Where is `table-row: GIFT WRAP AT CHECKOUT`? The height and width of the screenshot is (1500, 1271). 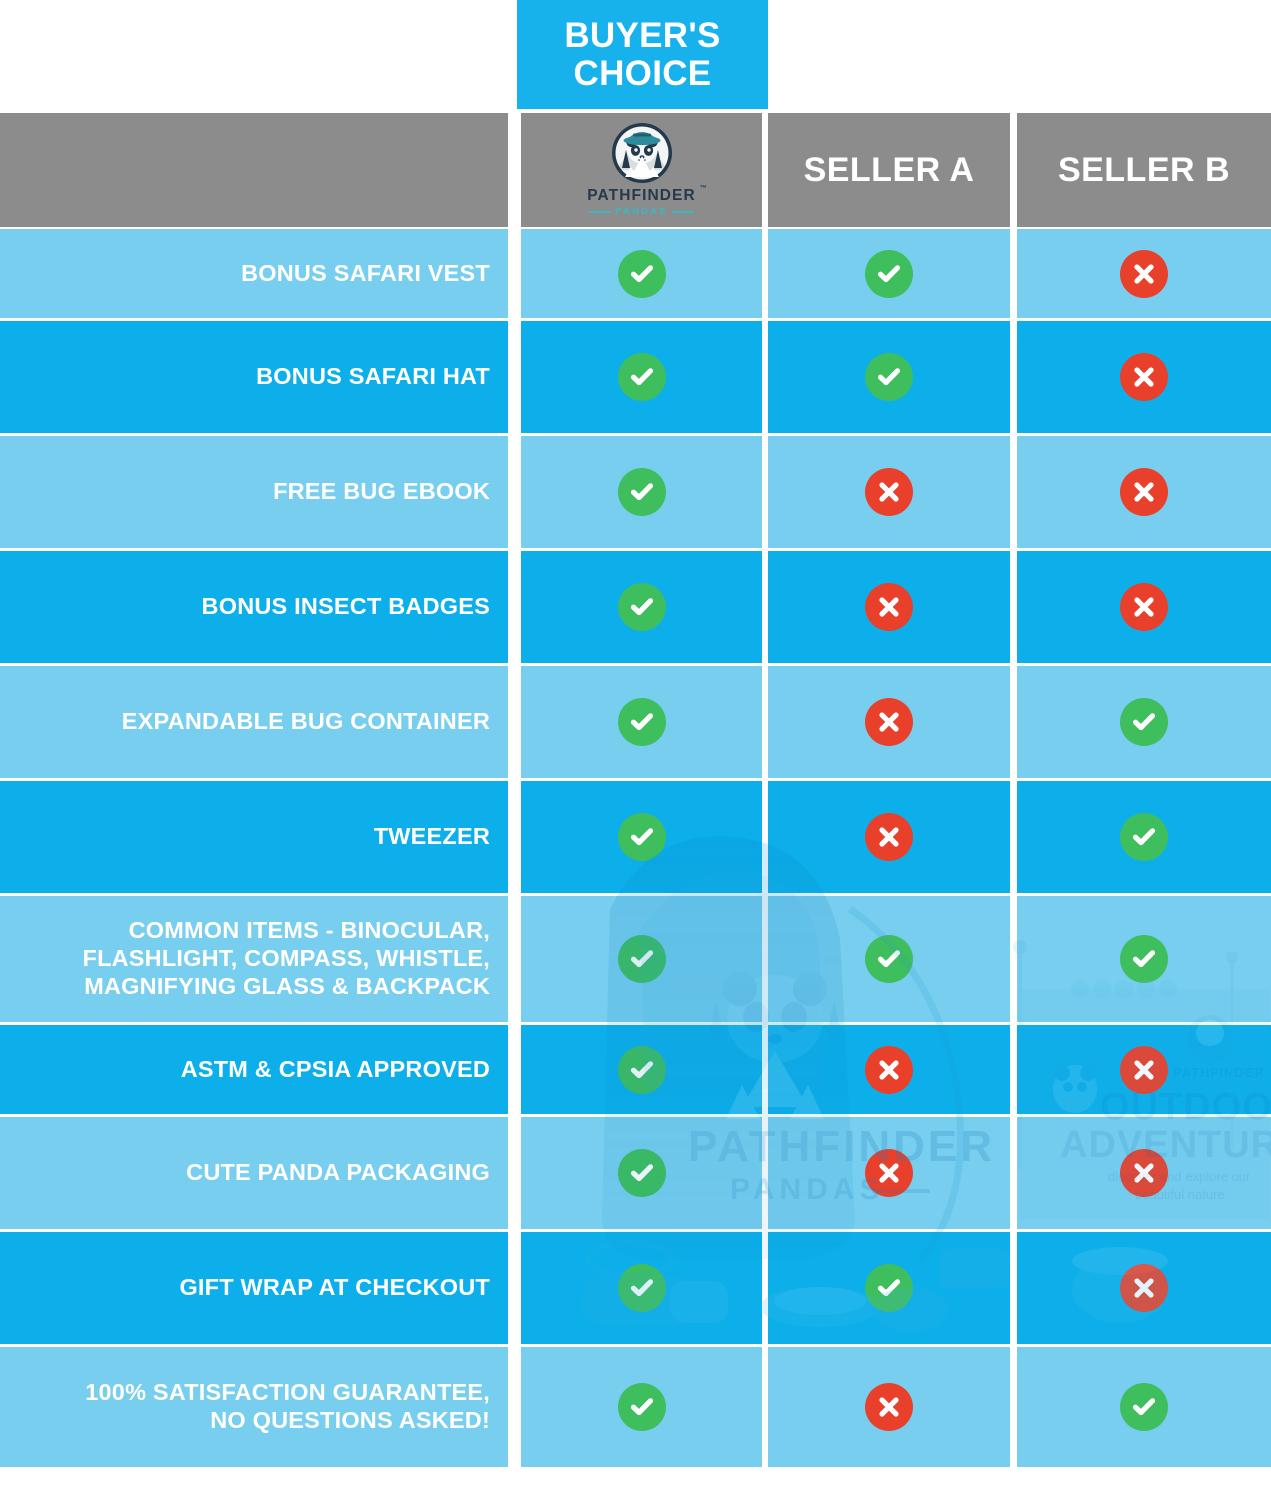
table-row: GIFT WRAP AT CHECKOUT is located at coordinates (635, 1288).